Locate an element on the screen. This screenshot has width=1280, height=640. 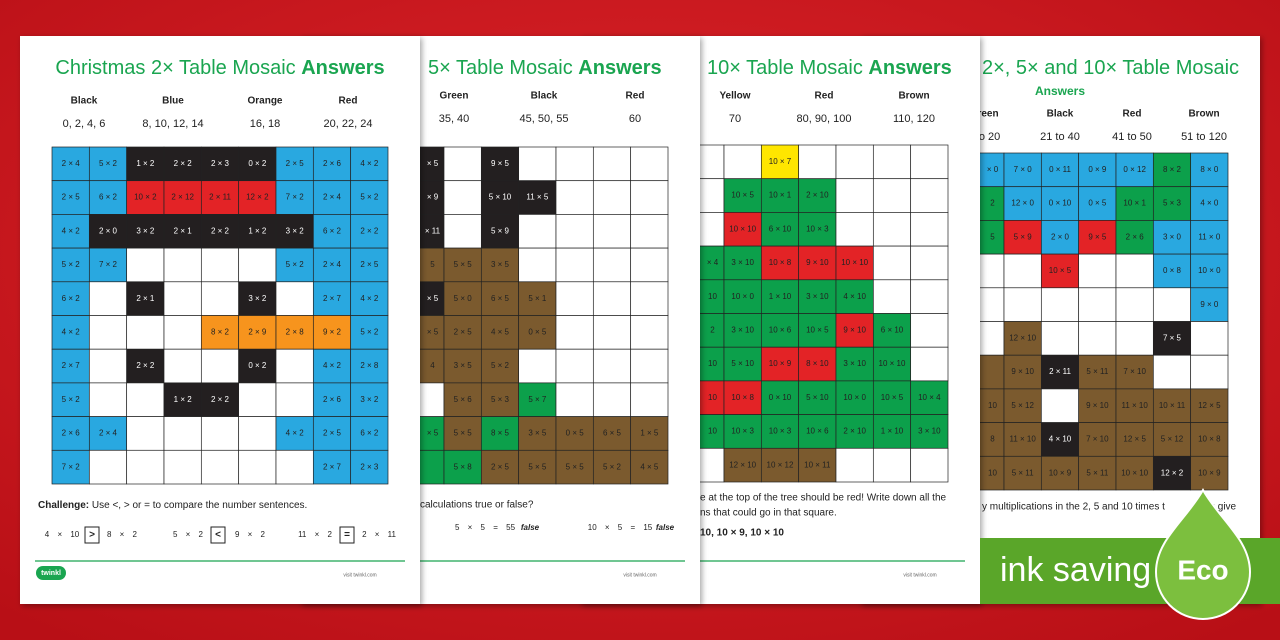
cell-calculation: 6 × 2 is located at coordinates (332, 230).